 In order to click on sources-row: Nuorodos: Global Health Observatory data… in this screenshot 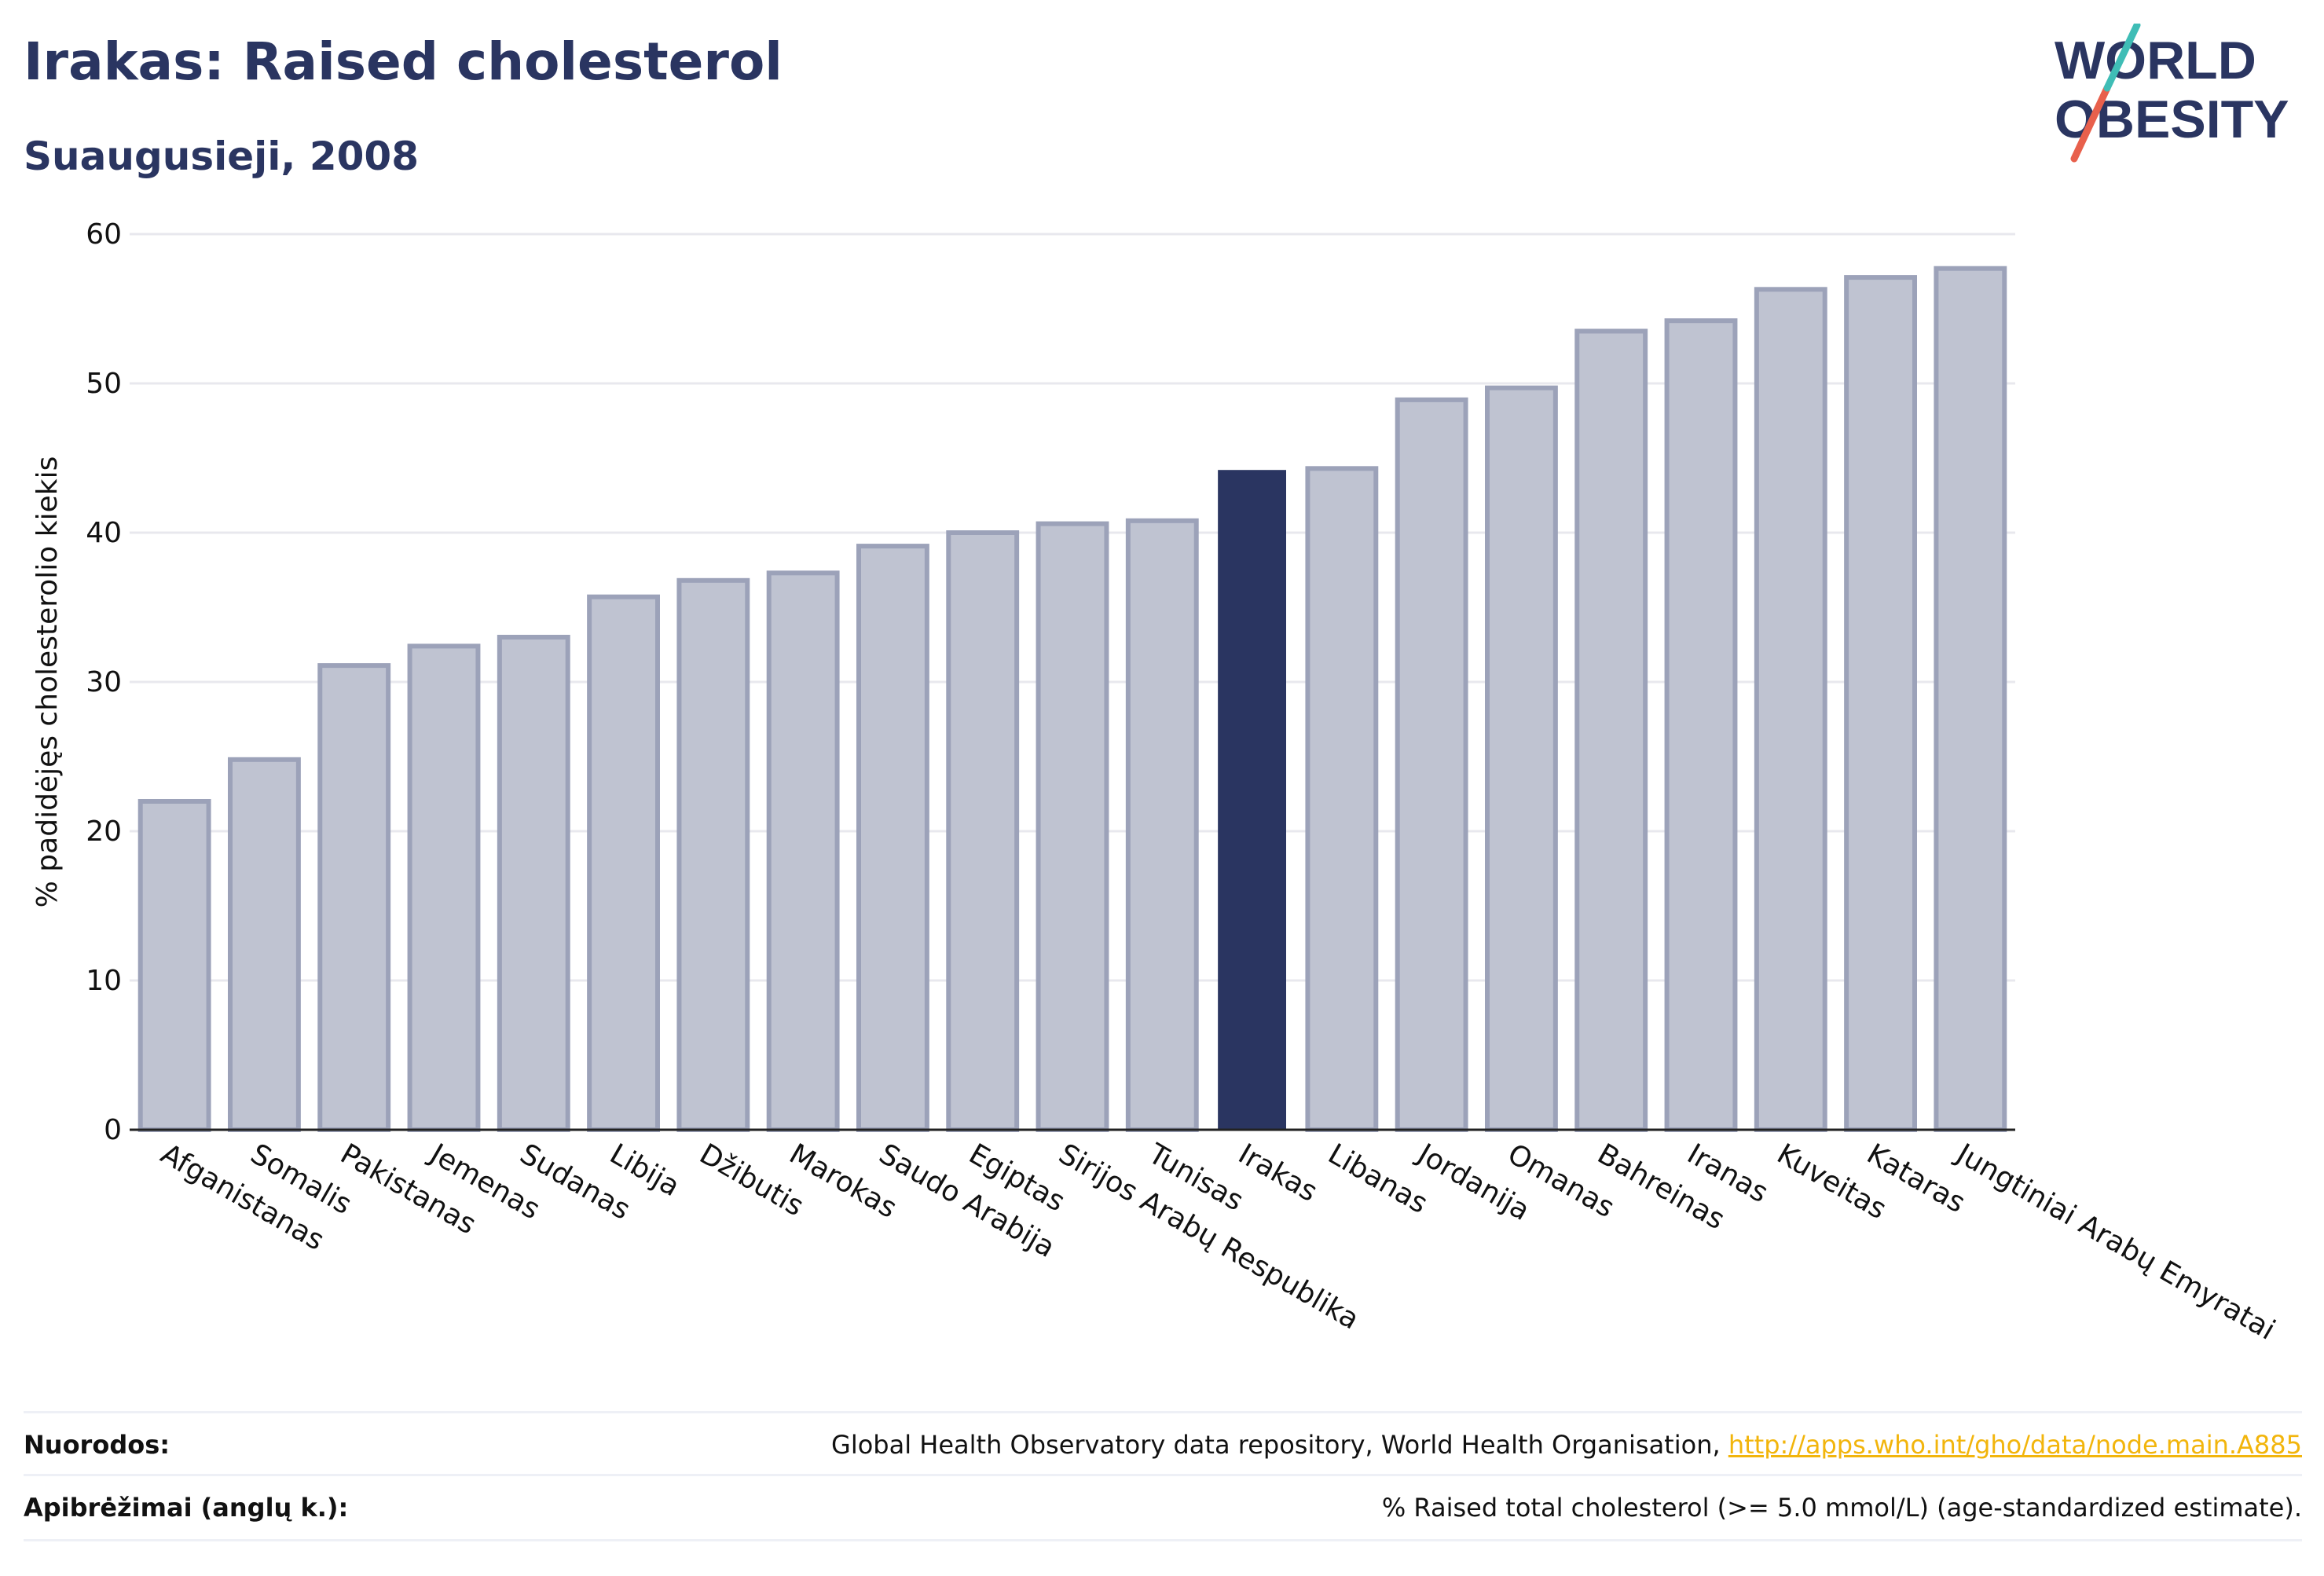, I will do `click(1163, 1443)`.